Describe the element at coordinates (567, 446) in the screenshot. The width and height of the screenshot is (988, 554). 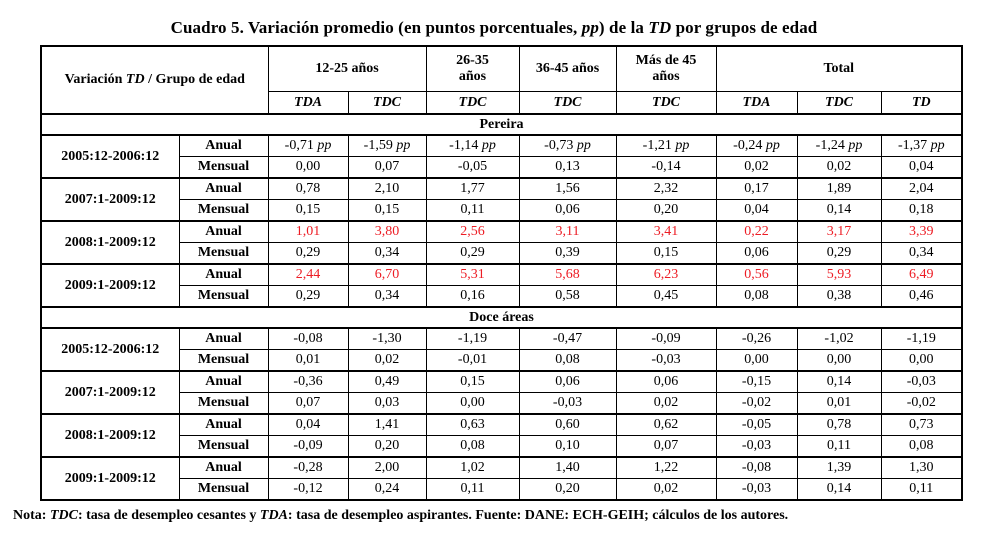
I see `value-cell: 0,10` at that location.